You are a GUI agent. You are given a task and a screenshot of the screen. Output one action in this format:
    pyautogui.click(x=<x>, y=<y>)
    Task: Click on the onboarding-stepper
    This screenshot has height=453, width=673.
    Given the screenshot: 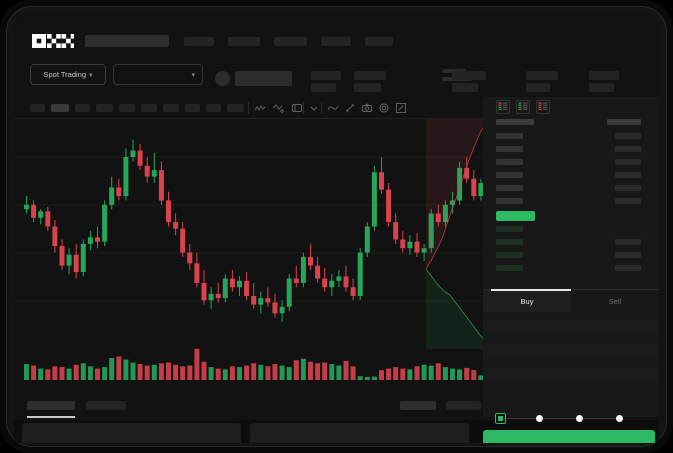 What is the action you would take?
    pyautogui.click(x=571, y=419)
    